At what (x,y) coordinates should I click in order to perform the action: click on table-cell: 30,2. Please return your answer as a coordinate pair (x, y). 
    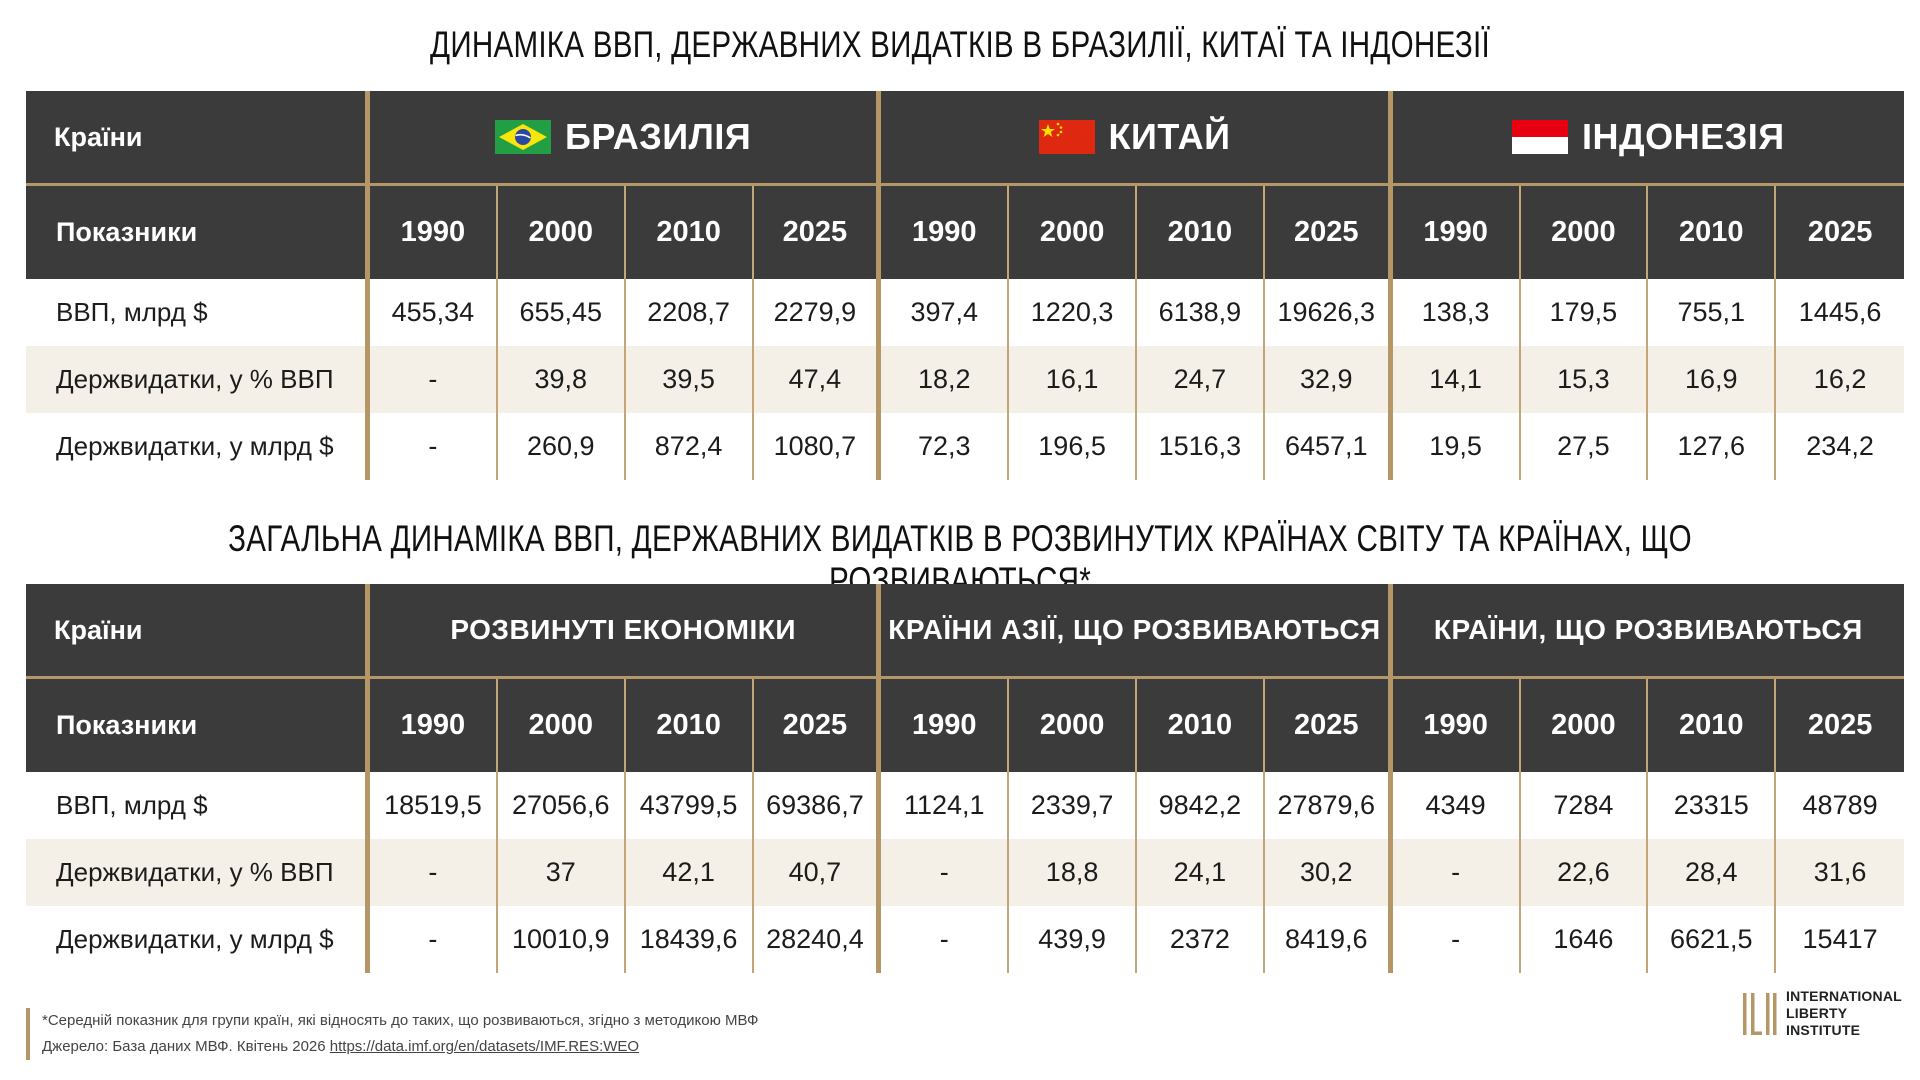
    Looking at the image, I should click on (1329, 872).